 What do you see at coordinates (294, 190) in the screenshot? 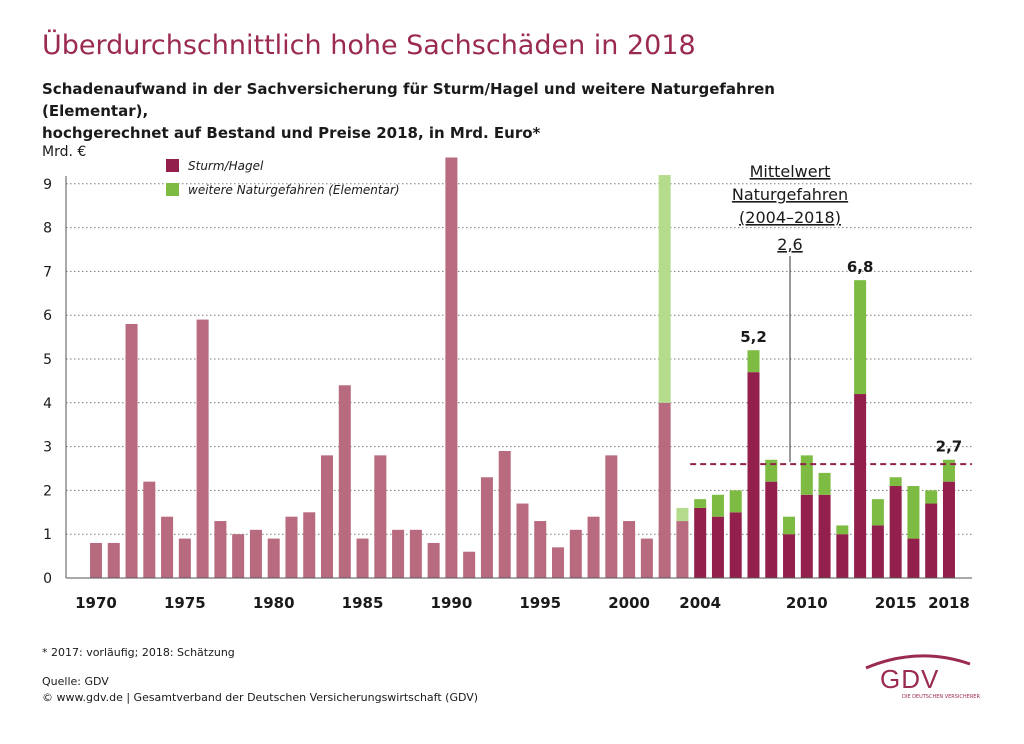
I see `legend-label: weitere Naturgefahren (Elementar)` at bounding box center [294, 190].